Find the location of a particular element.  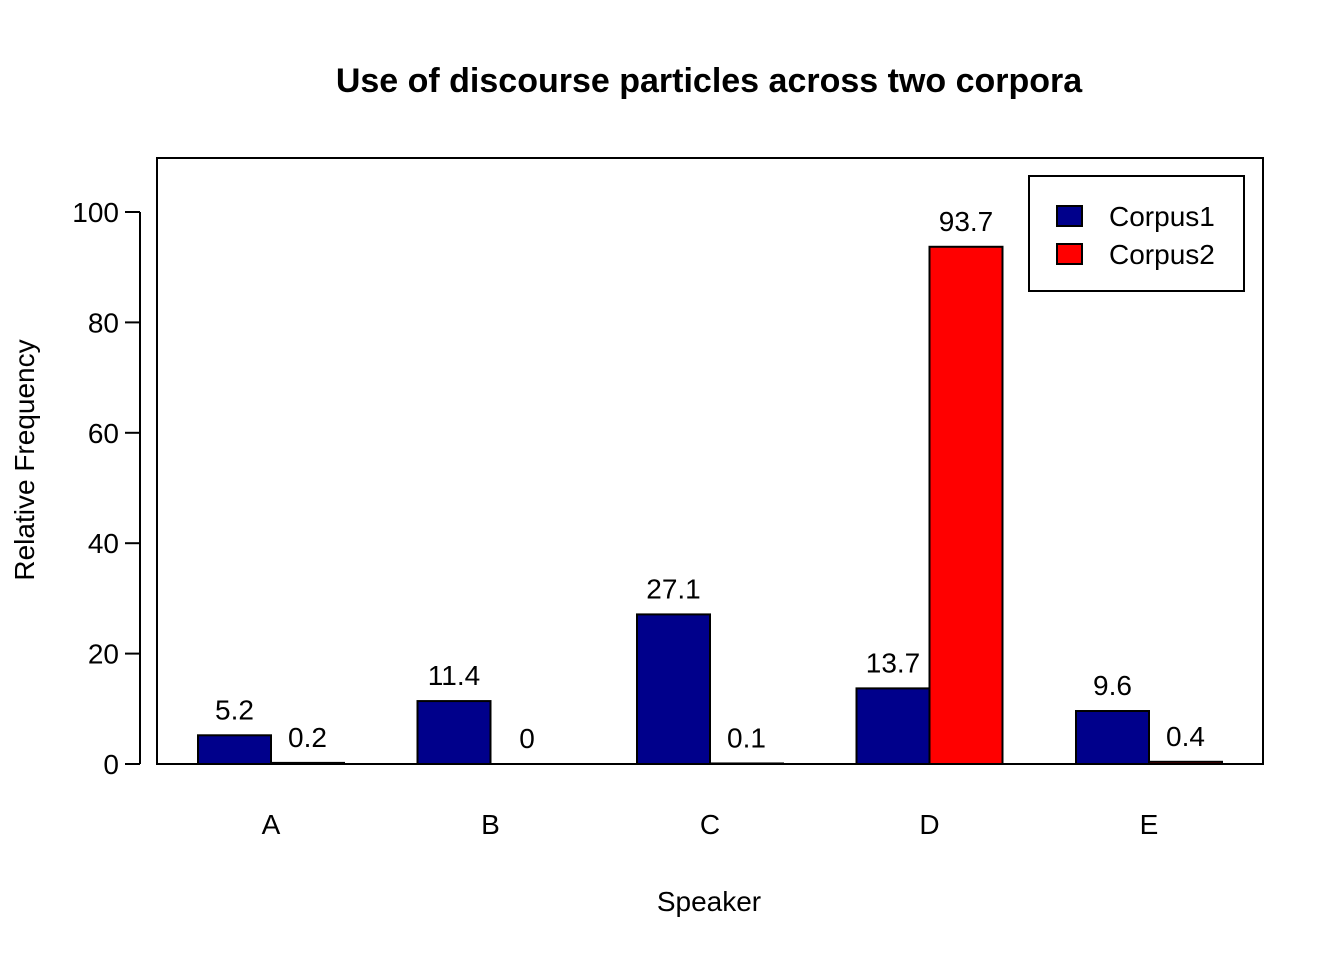

y-axis: 0 20 40 60 80 100 is located at coordinates (106, 488).